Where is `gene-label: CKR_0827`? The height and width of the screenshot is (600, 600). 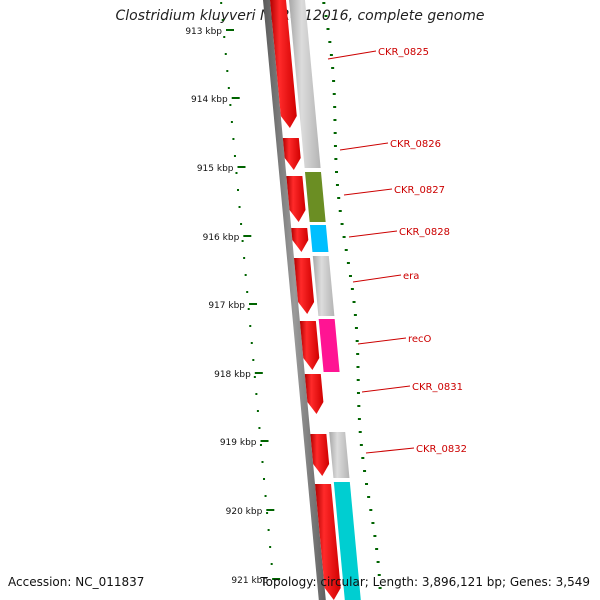 gene-label: CKR_0827 is located at coordinates (419, 190).